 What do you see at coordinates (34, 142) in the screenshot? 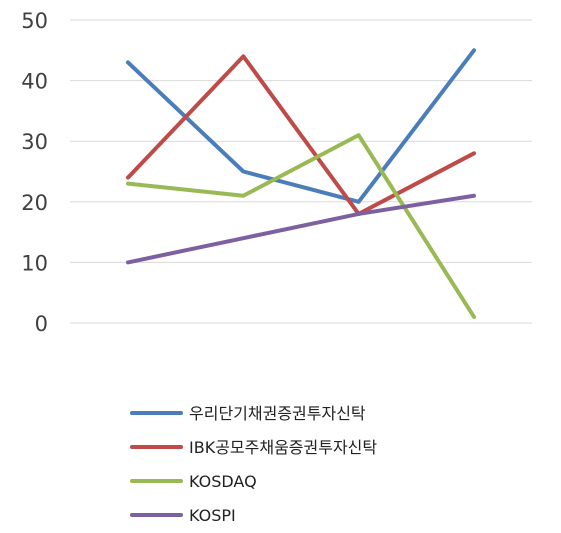
I see `y-tick-label-30: 30` at bounding box center [34, 142].